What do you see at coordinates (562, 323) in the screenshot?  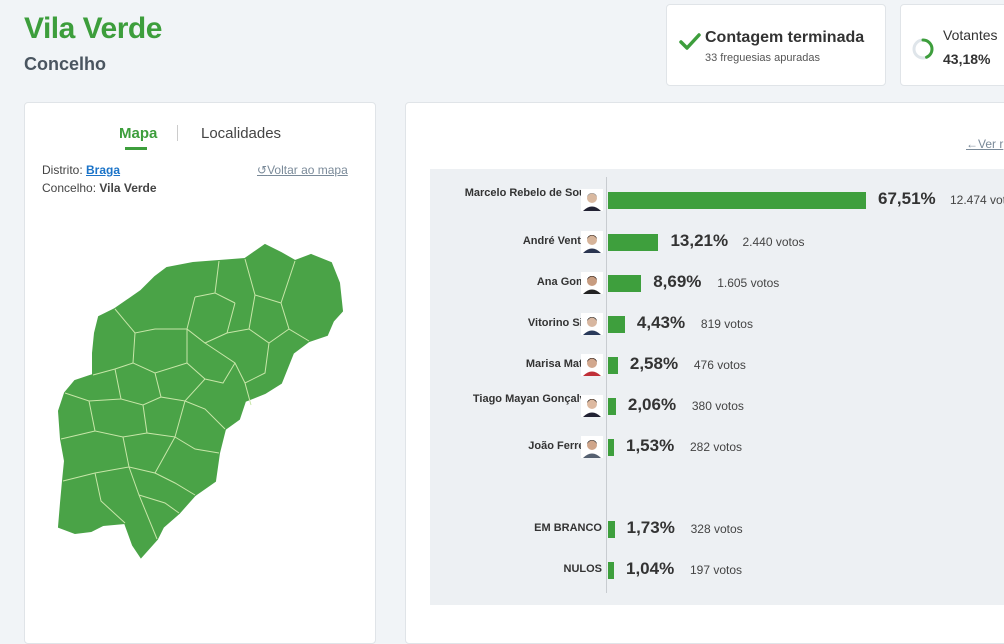 I see `candidate-name: Vitorino Silva` at bounding box center [562, 323].